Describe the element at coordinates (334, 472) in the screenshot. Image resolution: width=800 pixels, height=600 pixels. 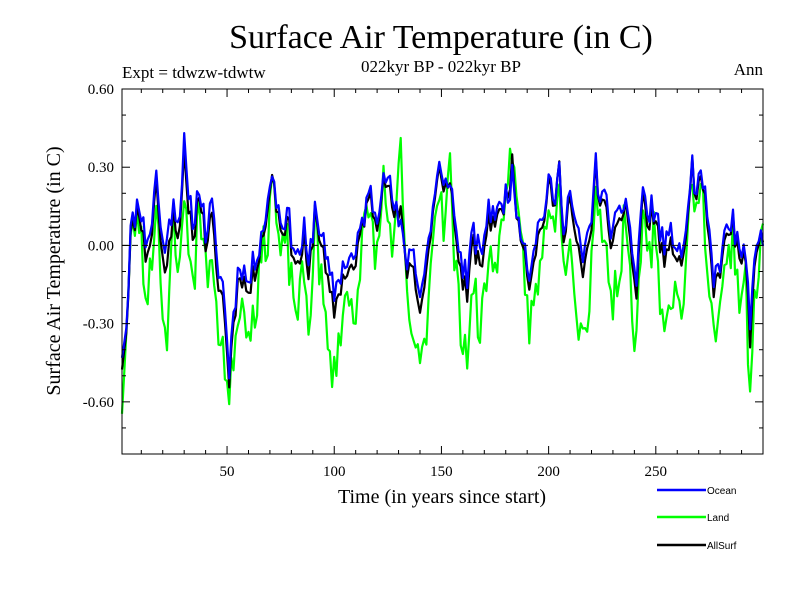
I see `x-tick-label: 100` at that location.